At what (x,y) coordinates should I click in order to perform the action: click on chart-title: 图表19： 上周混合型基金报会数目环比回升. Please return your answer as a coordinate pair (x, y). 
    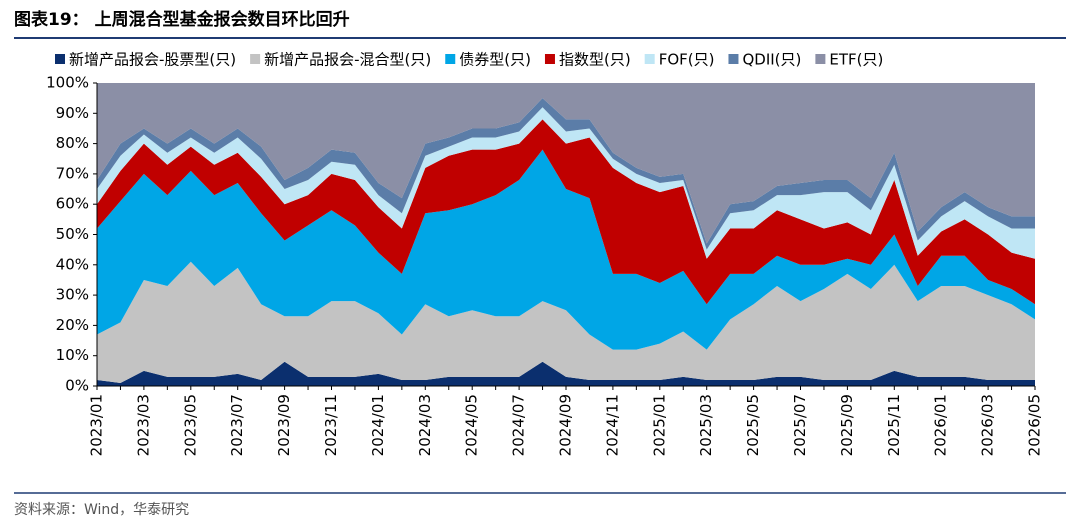
    Looking at the image, I should click on (182, 19).